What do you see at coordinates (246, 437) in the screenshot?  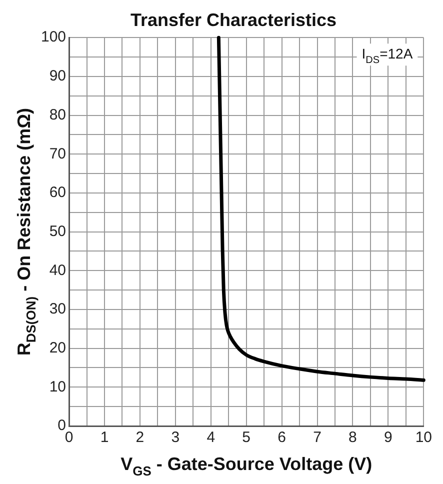 I see `x-tick-label: 5` at bounding box center [246, 437].